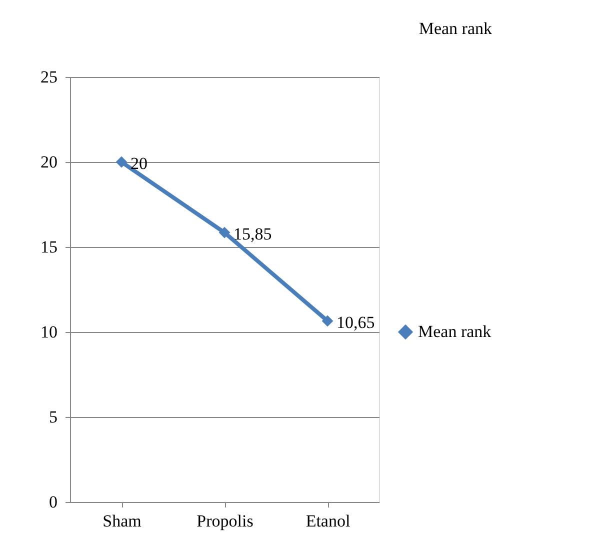 The width and height of the screenshot is (613, 558). Describe the element at coordinates (455, 331) in the screenshot. I see `legend-label: Mean rank` at that location.